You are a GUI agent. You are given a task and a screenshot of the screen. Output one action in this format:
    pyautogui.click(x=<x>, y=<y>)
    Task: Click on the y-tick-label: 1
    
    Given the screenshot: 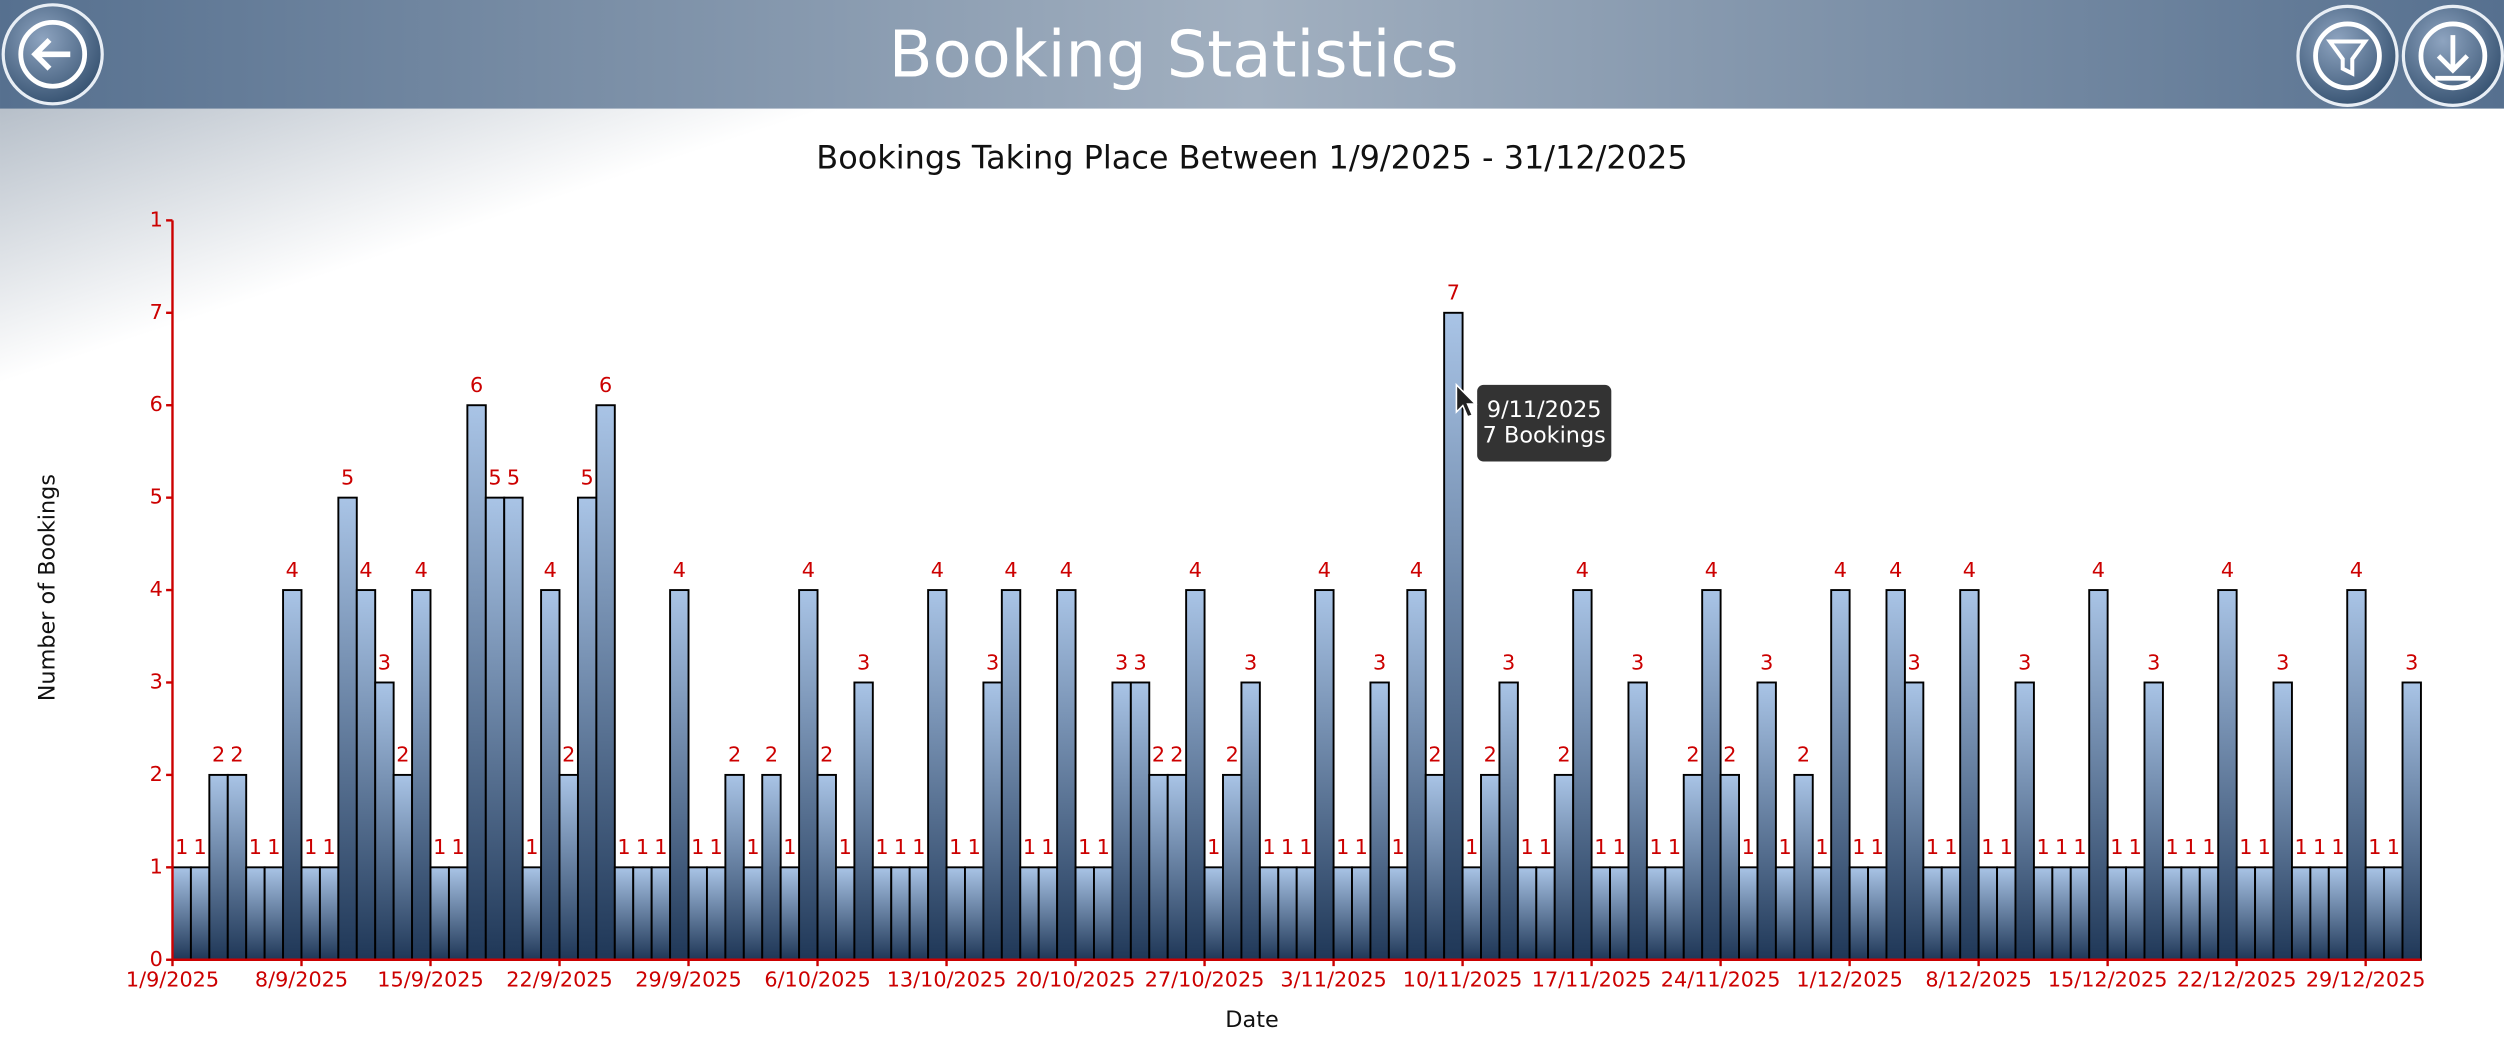 What is the action you would take?
    pyautogui.click(x=156, y=219)
    